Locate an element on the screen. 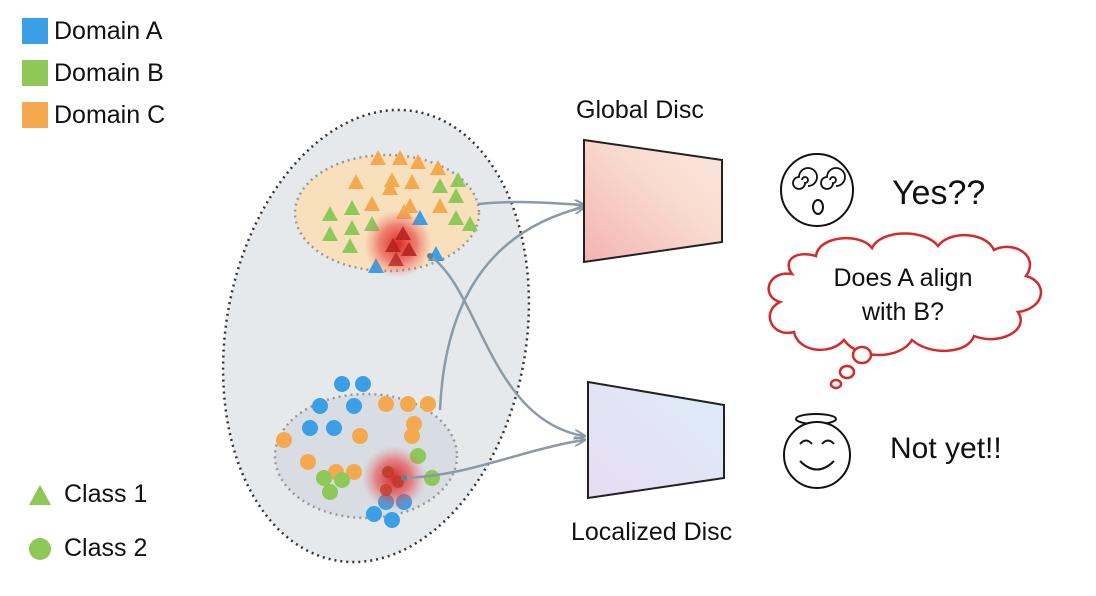  arrow-class2-to-global is located at coordinates (511, 309).